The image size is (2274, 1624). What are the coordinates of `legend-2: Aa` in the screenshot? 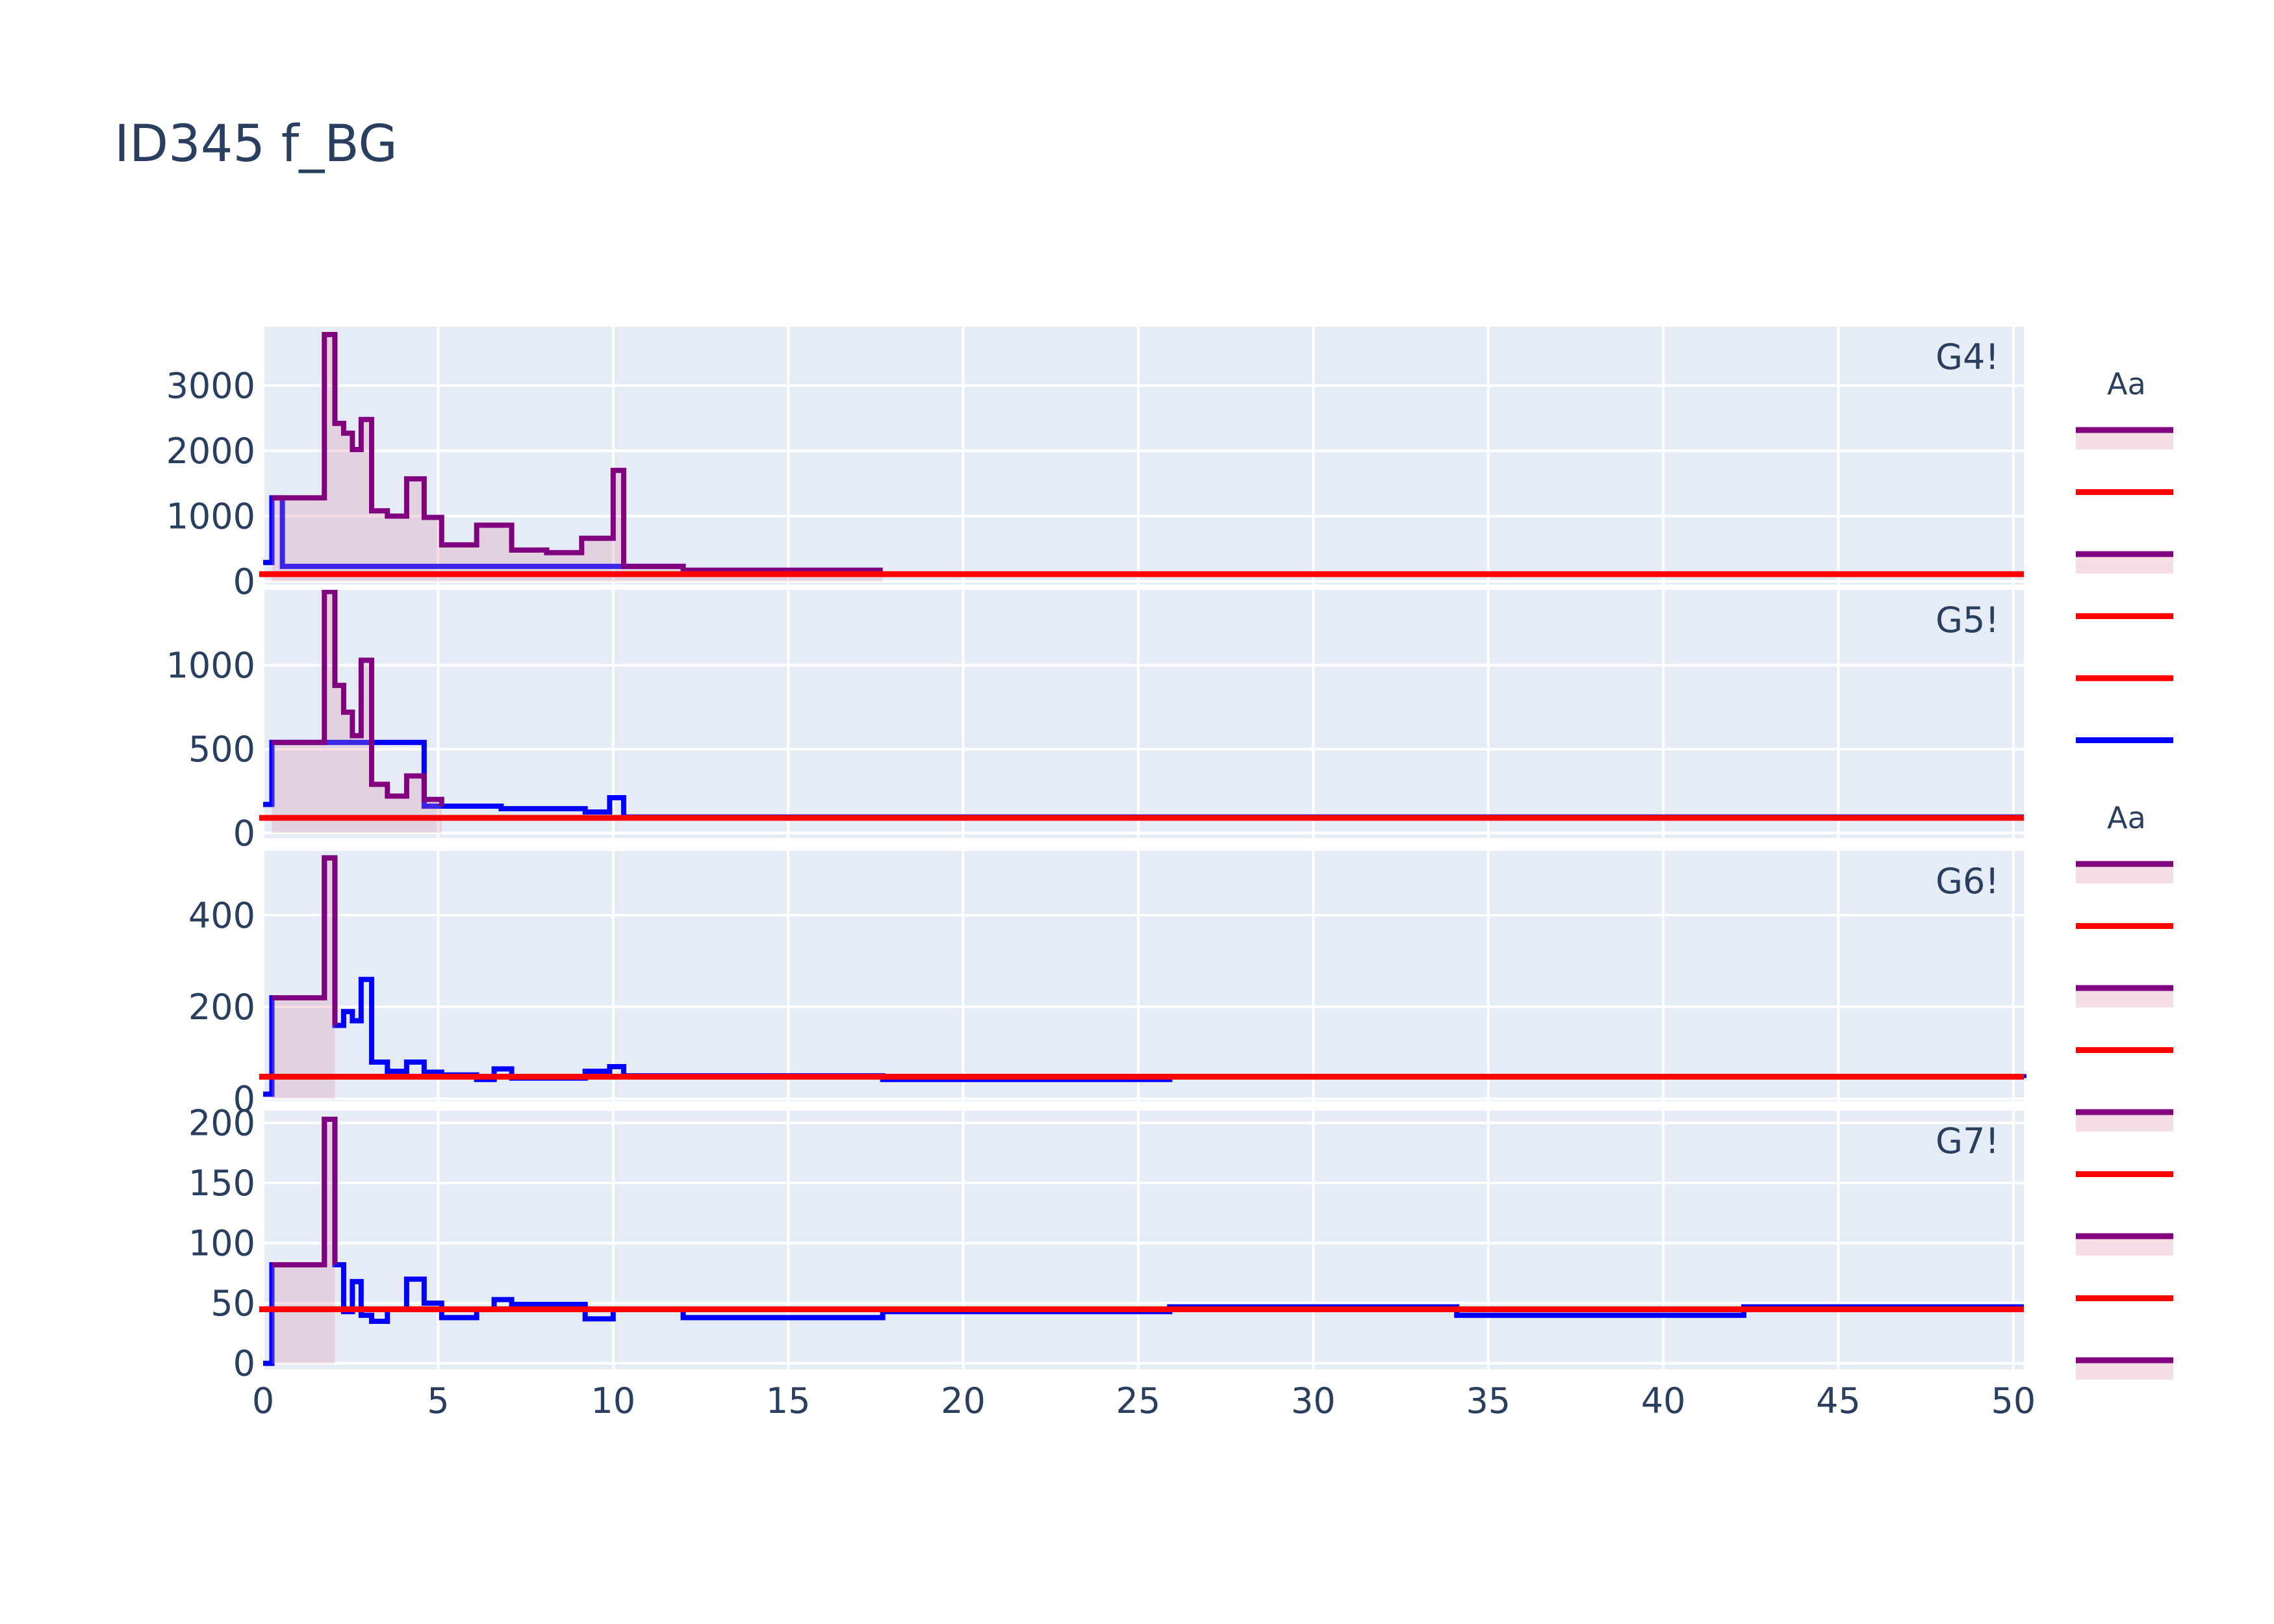 It's located at (2124, 1090).